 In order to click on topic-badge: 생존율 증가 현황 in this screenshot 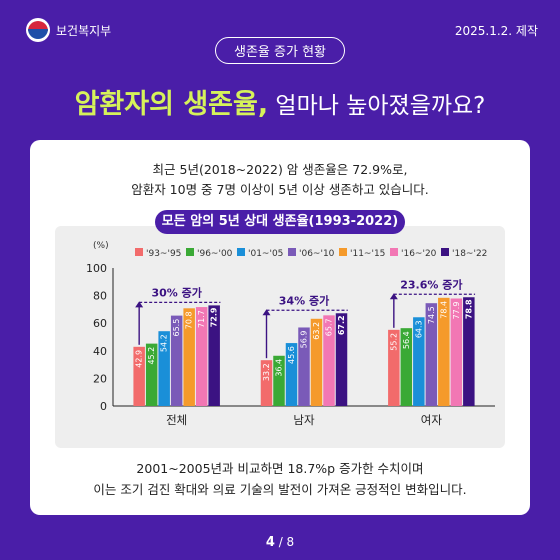, I will do `click(280, 50)`.